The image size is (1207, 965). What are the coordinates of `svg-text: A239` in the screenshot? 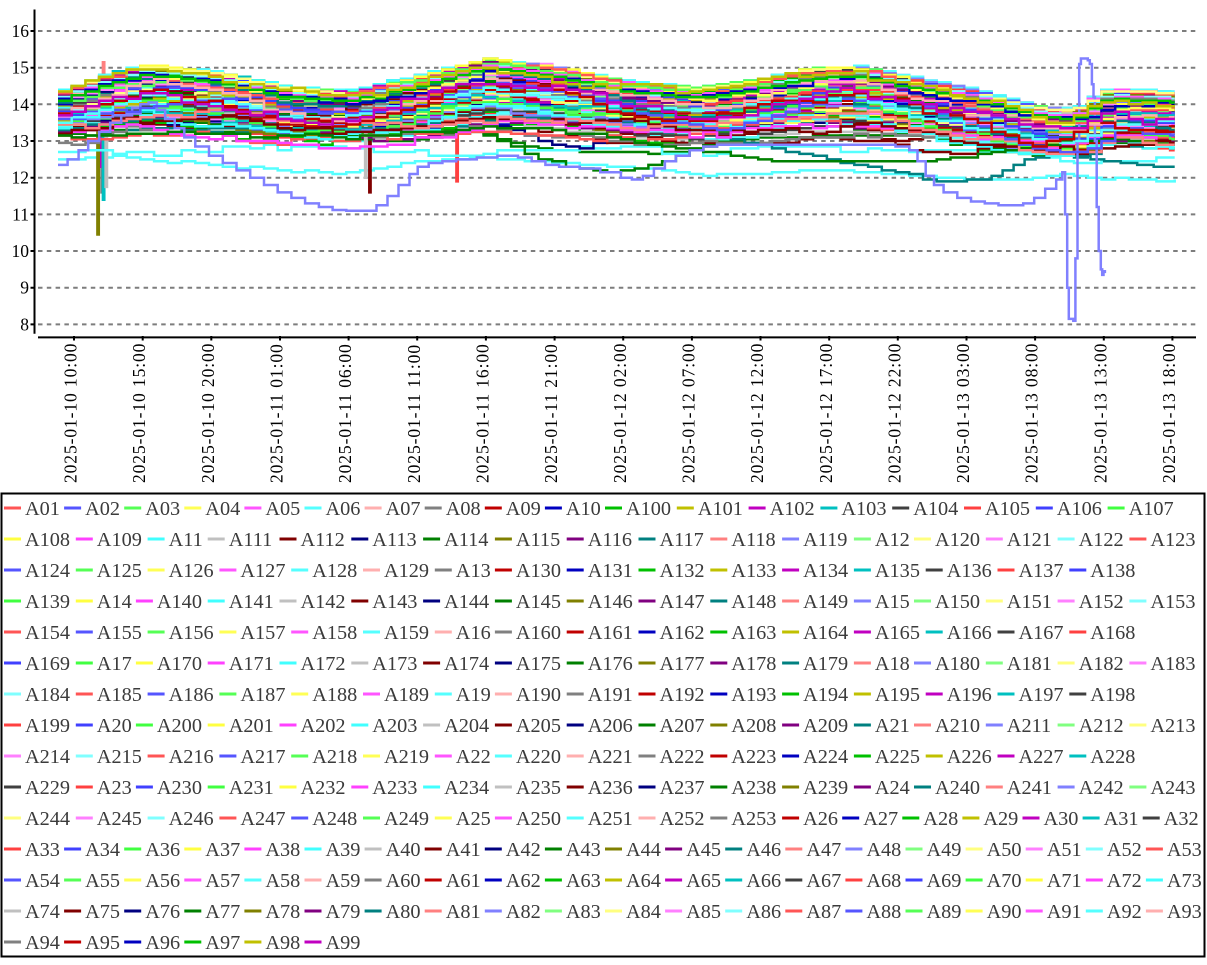 It's located at (825, 788).